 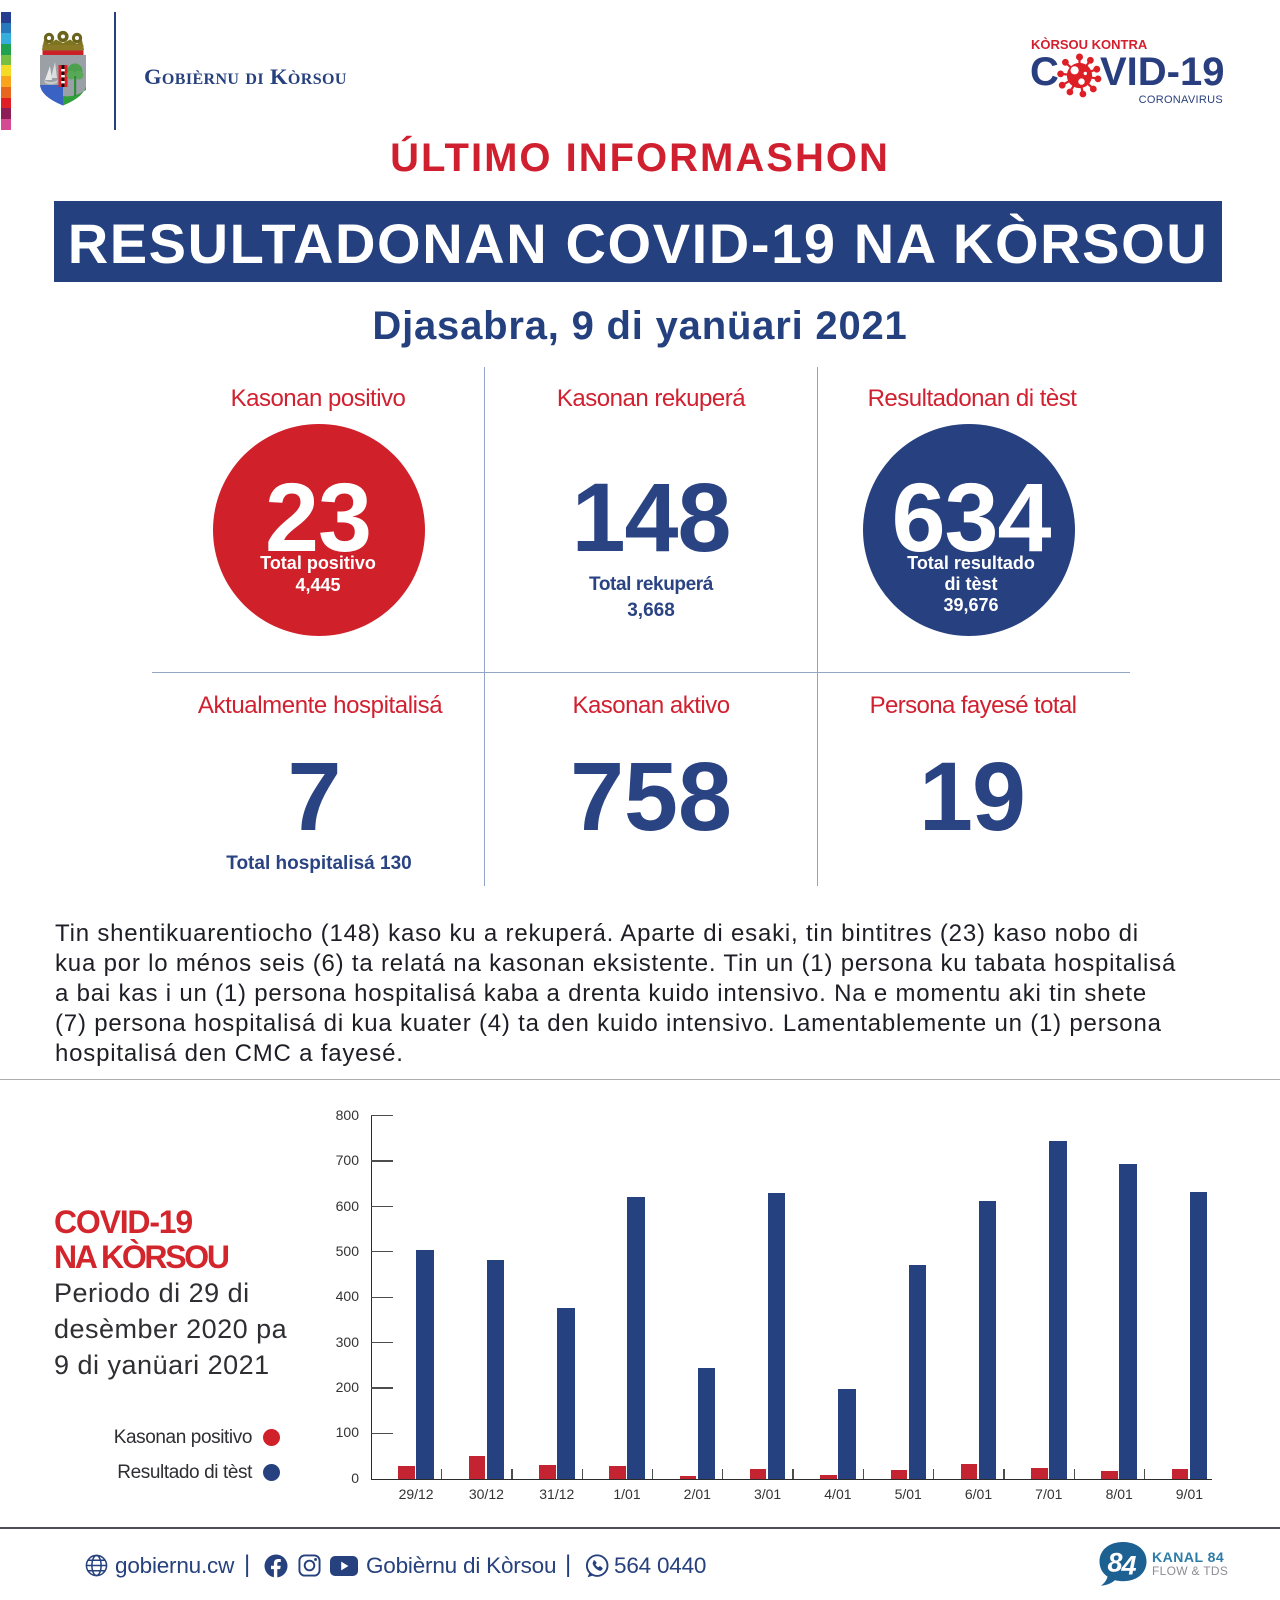 What do you see at coordinates (1128, 1566) in the screenshot?
I see `svg-text: 4` at bounding box center [1128, 1566].